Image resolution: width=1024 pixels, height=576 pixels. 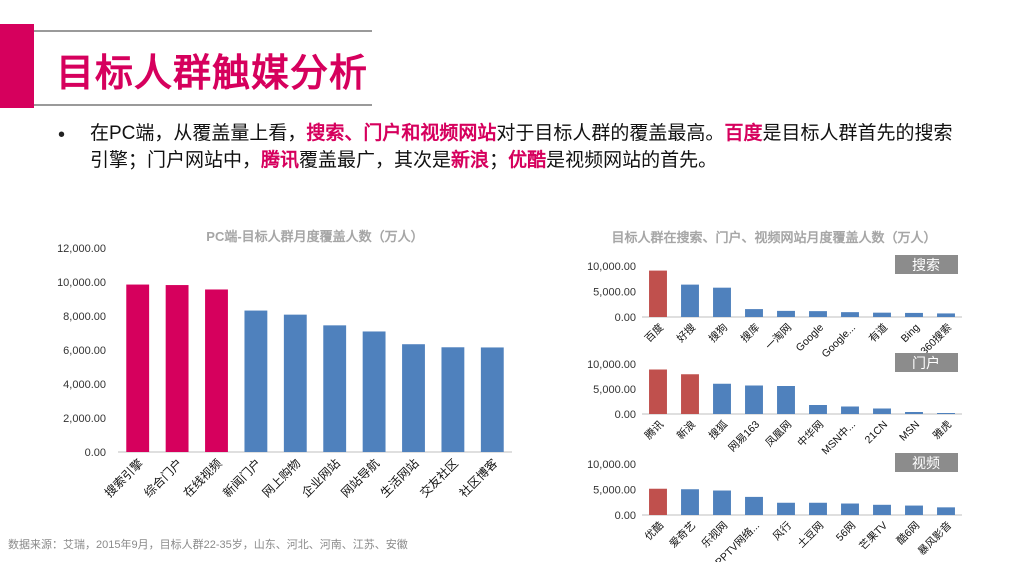 I want to click on right-x-tick-label: 好搜, so click(x=686, y=333).